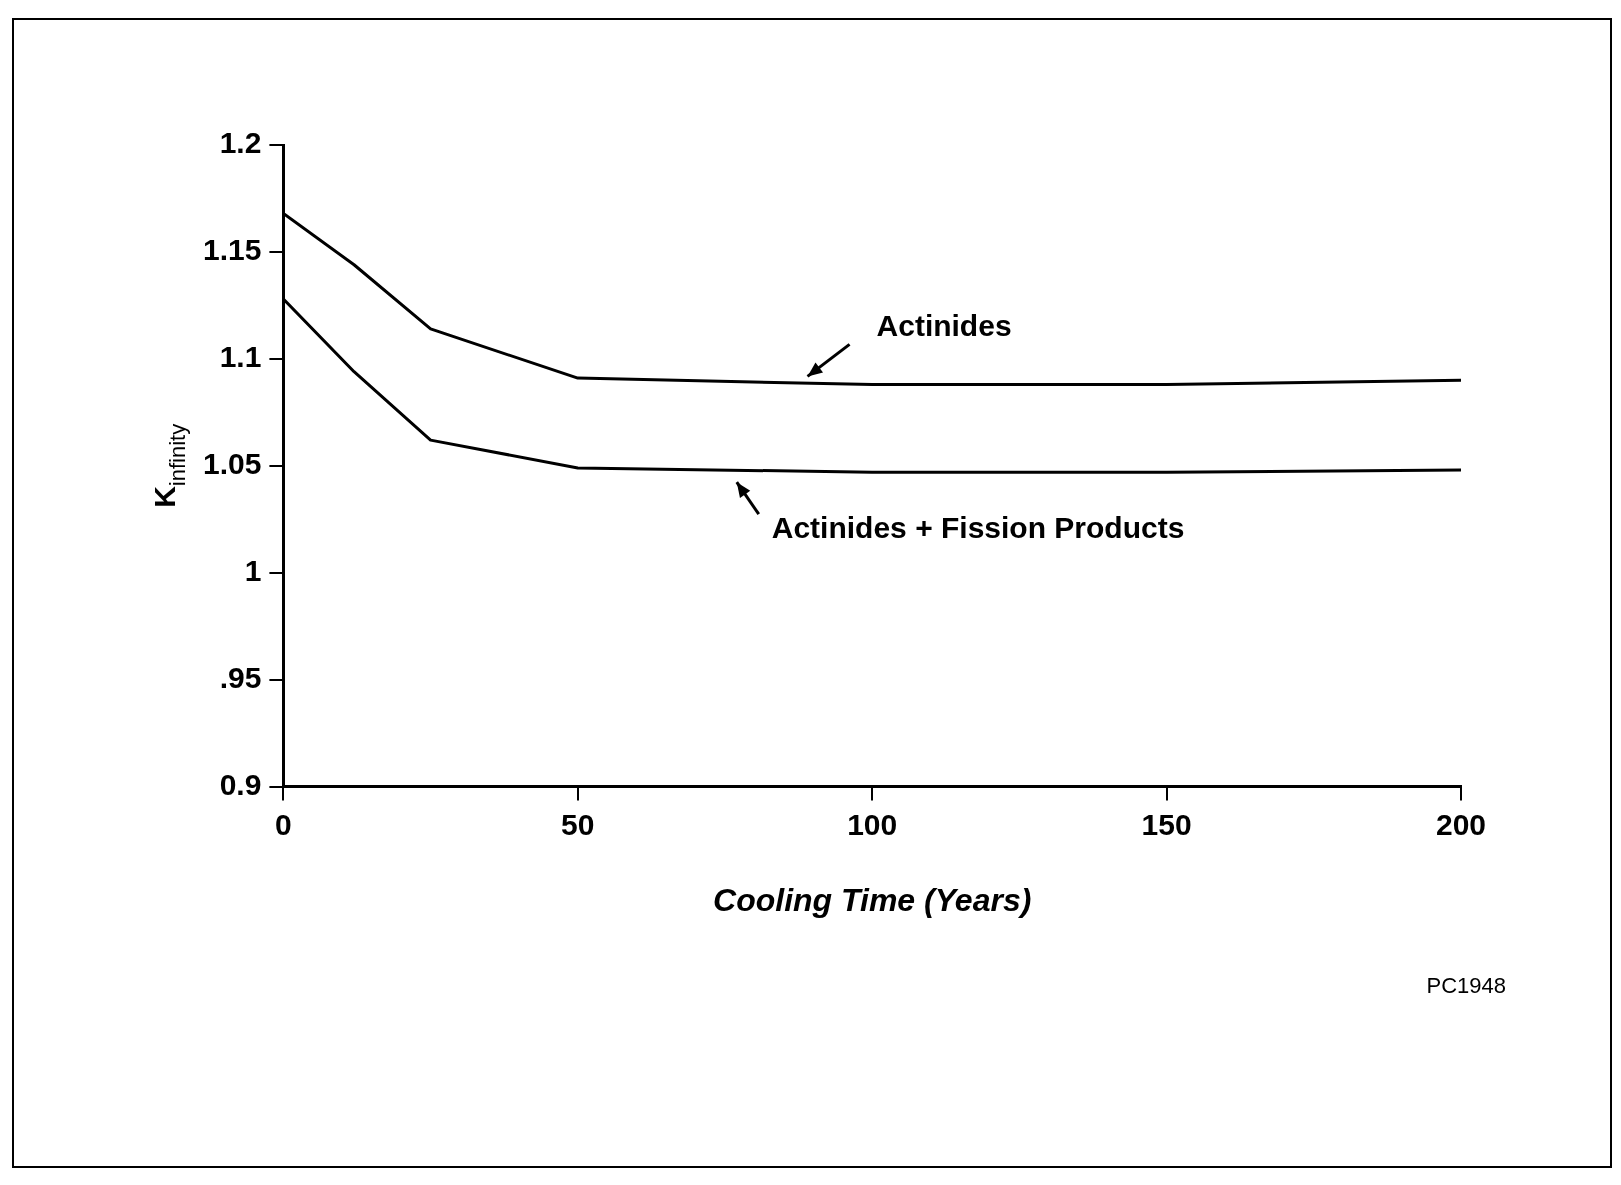 The height and width of the screenshot is (1185, 1621). I want to click on annotation: Actinides, so click(944, 325).